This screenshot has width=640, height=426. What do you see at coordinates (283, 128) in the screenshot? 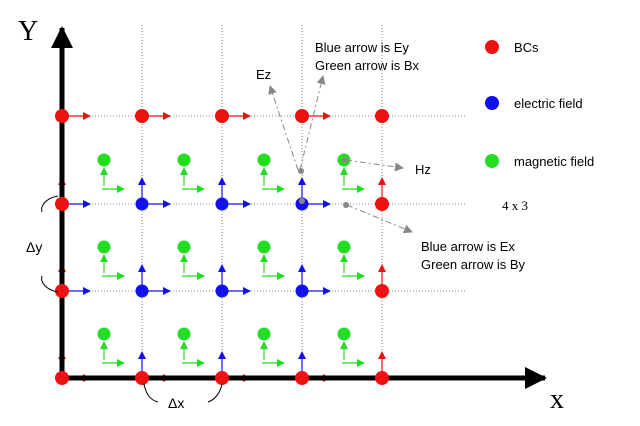
I see `ez-leader` at bounding box center [283, 128].